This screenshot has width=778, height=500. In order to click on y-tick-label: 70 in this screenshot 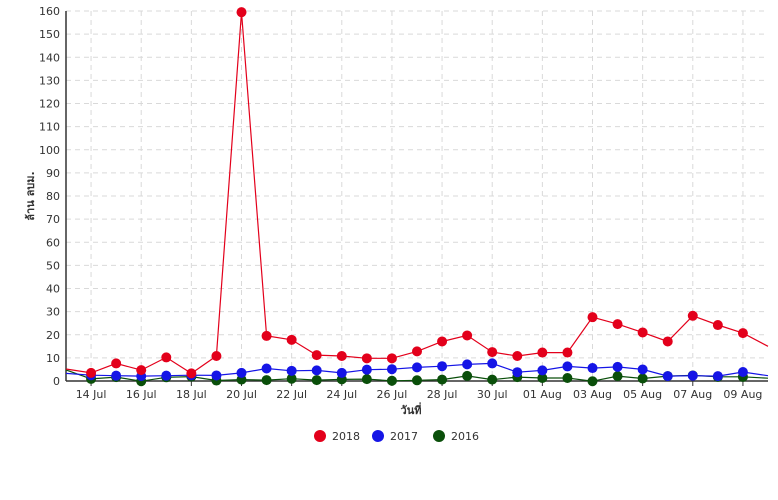, I will do `click(53, 219)`.